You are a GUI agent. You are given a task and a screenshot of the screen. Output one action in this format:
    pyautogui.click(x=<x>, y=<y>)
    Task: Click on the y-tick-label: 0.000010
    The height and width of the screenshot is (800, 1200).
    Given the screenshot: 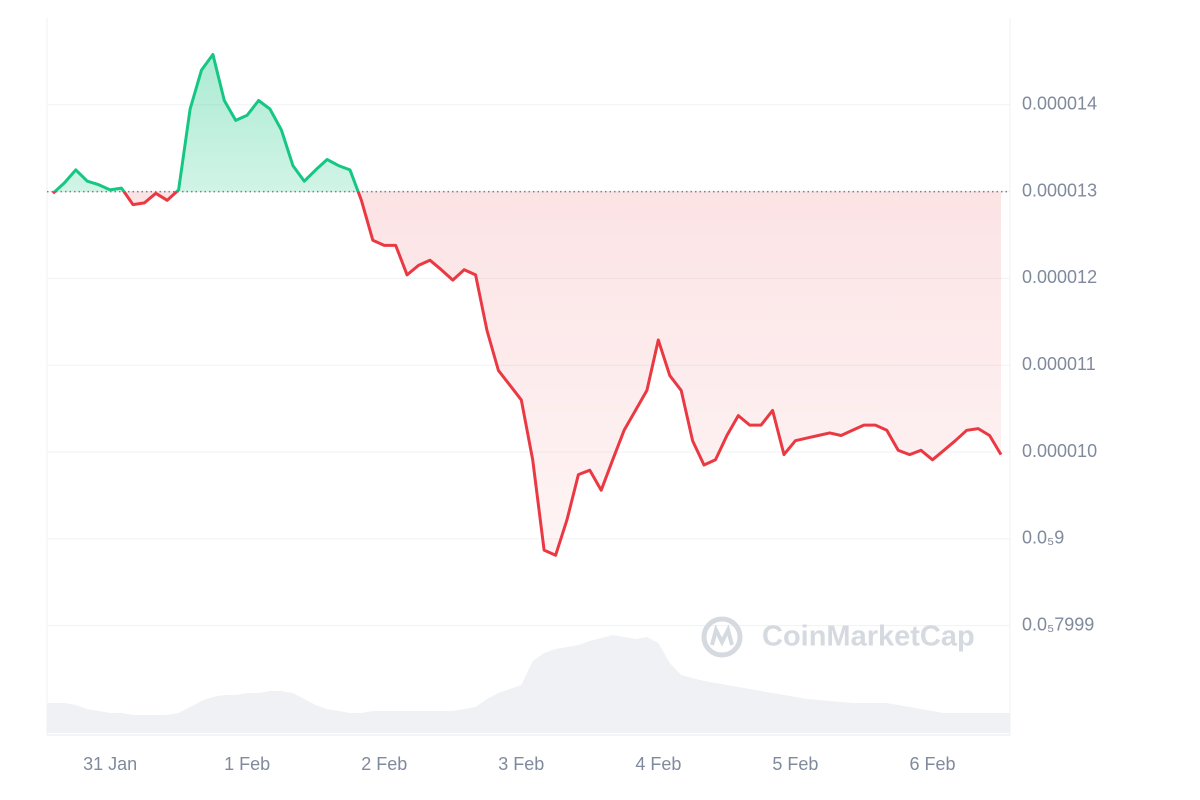 What is the action you would take?
    pyautogui.click(x=1059, y=451)
    